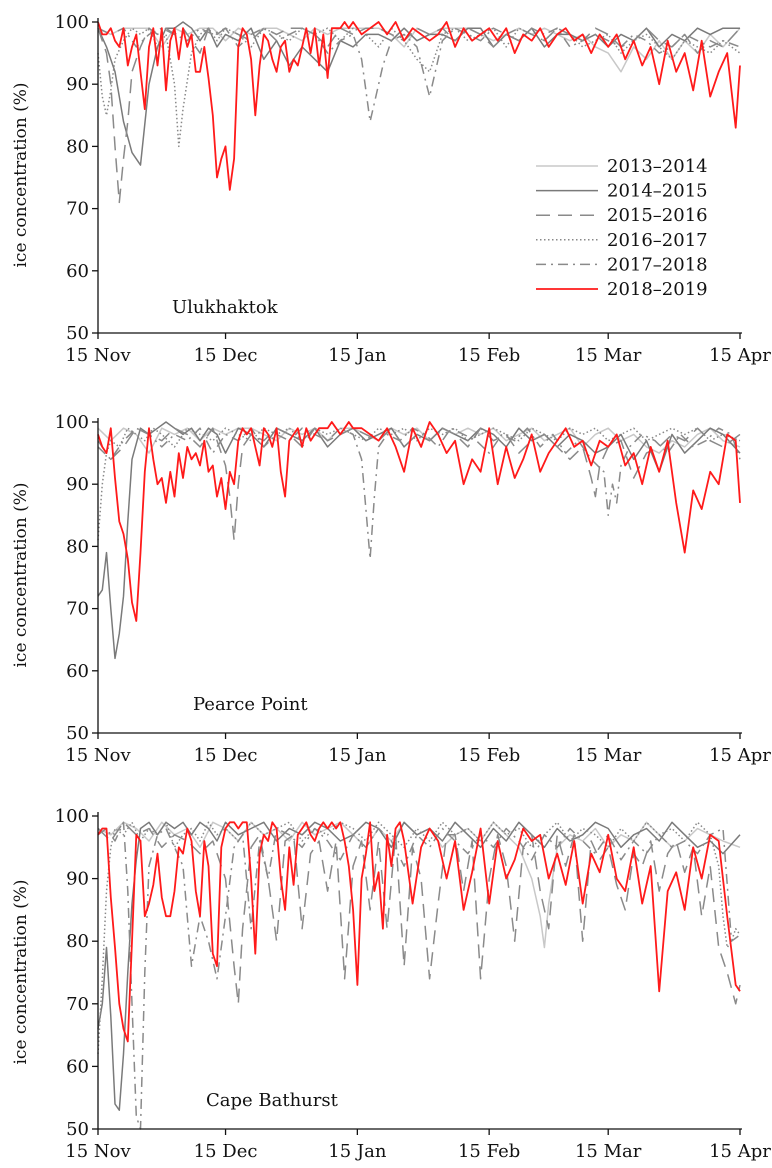  Describe the element at coordinates (657, 215) in the screenshot. I see `legend-label-2015-2016: 2015–2016` at that location.